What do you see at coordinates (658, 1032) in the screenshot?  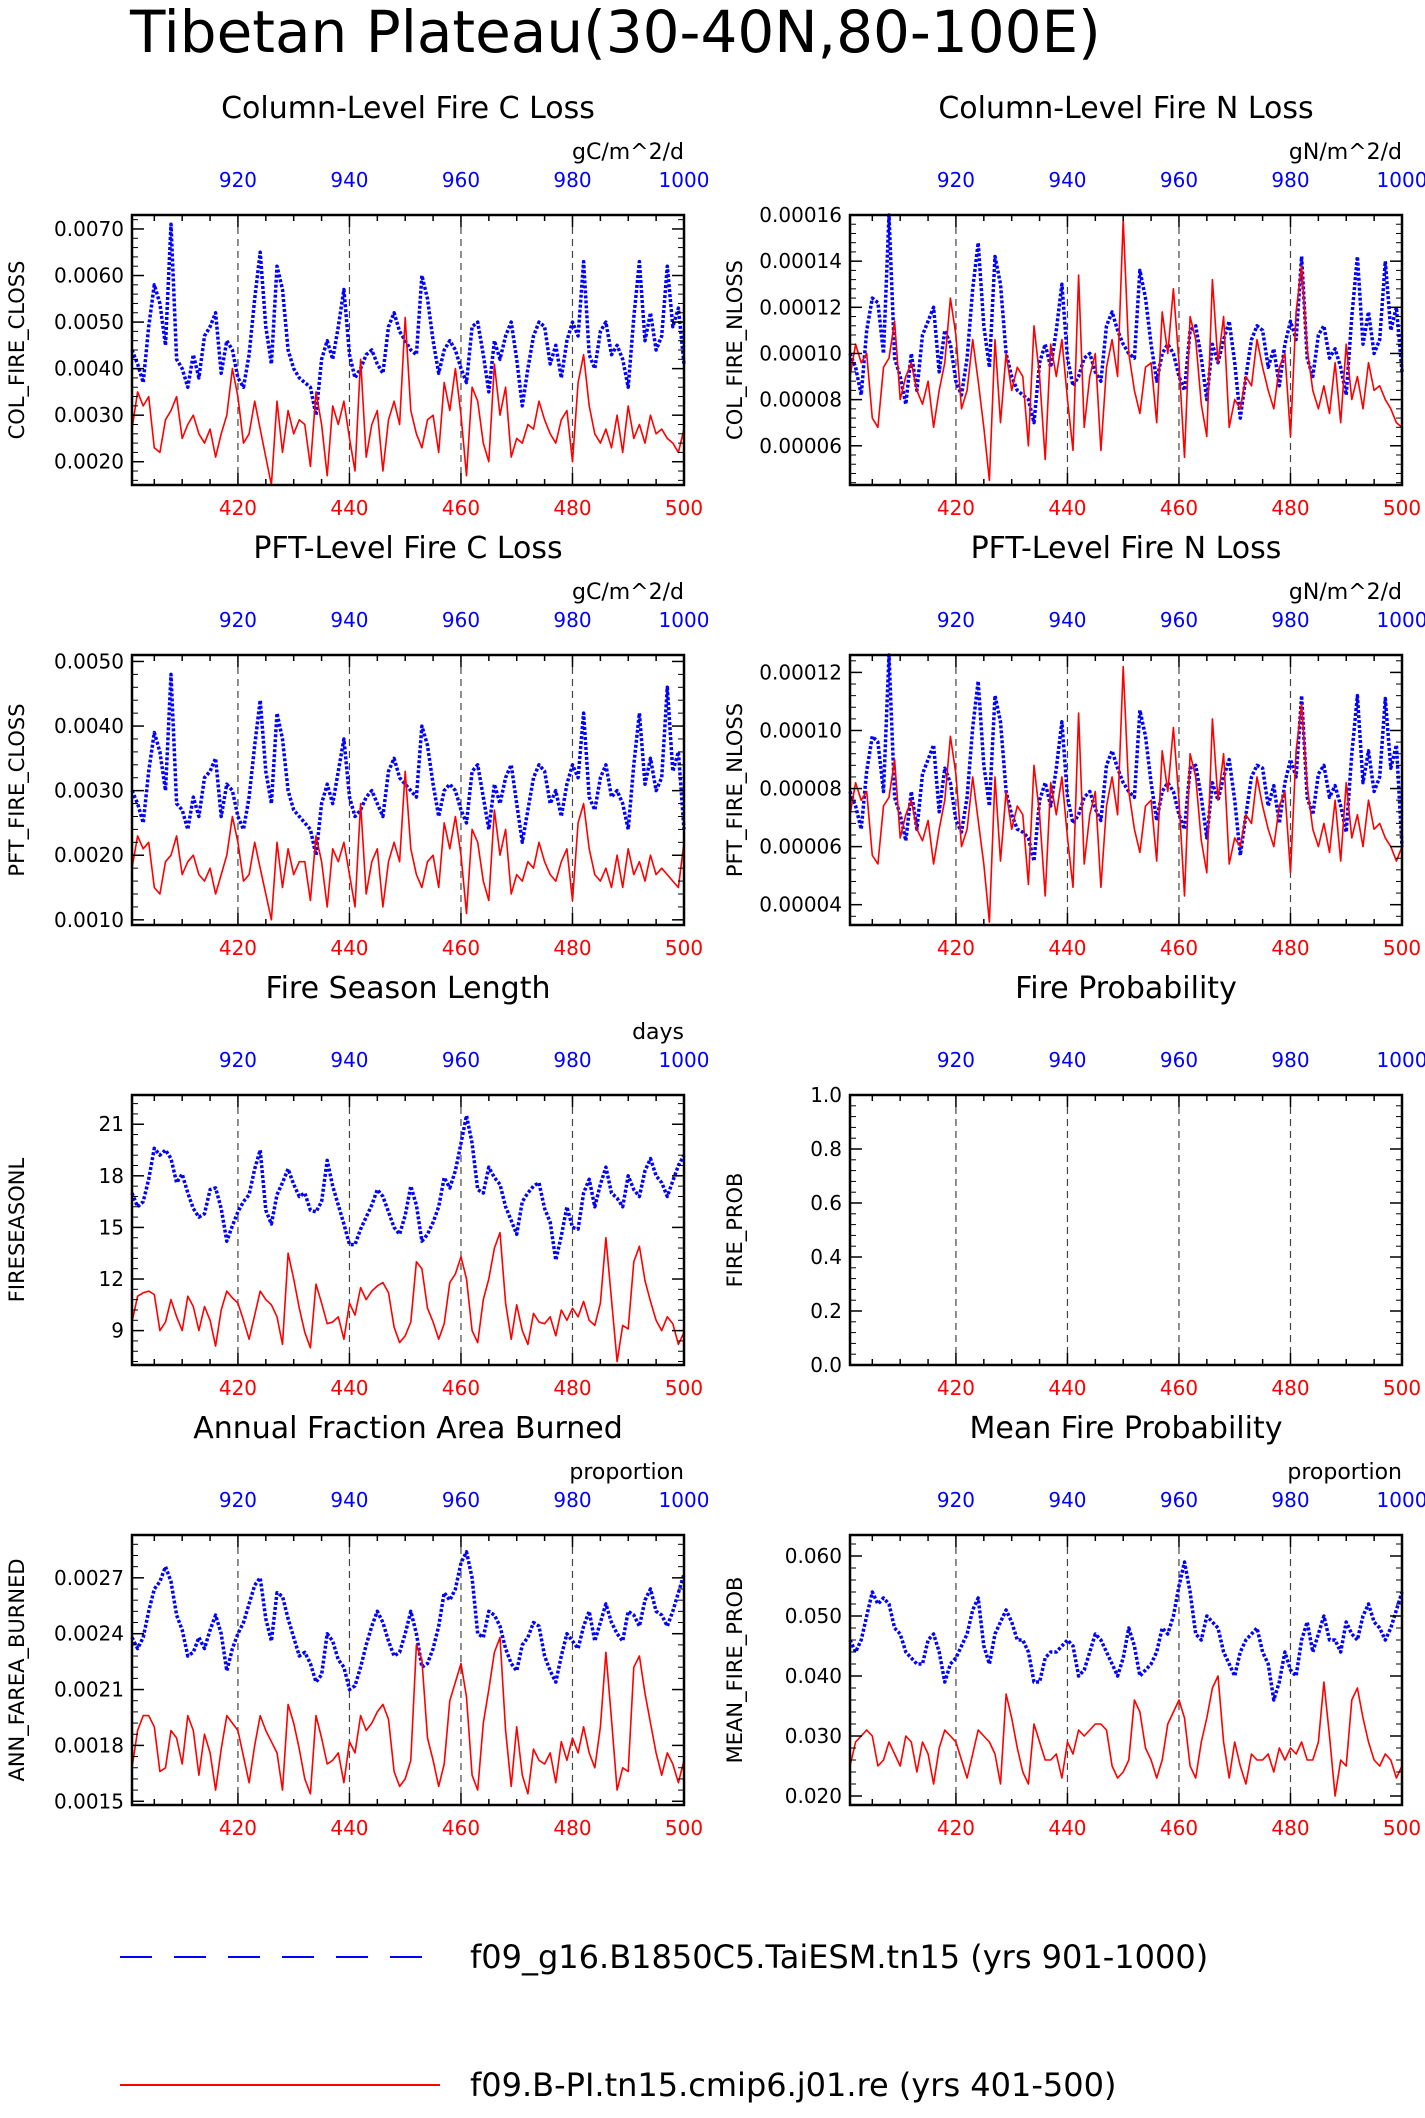 I see `units-label: days` at bounding box center [658, 1032].